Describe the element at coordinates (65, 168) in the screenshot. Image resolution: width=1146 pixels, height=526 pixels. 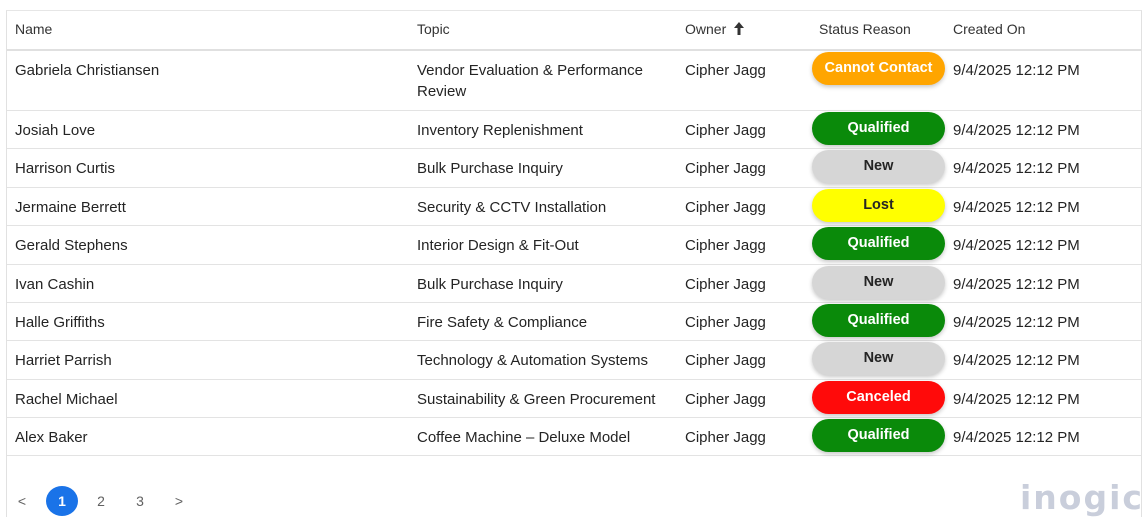
I see `lead-name: Harrison Curtis` at that location.